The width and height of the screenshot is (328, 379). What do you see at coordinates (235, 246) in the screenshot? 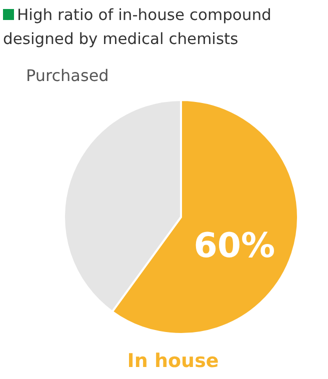
I see `data-label: 60%` at bounding box center [235, 246].